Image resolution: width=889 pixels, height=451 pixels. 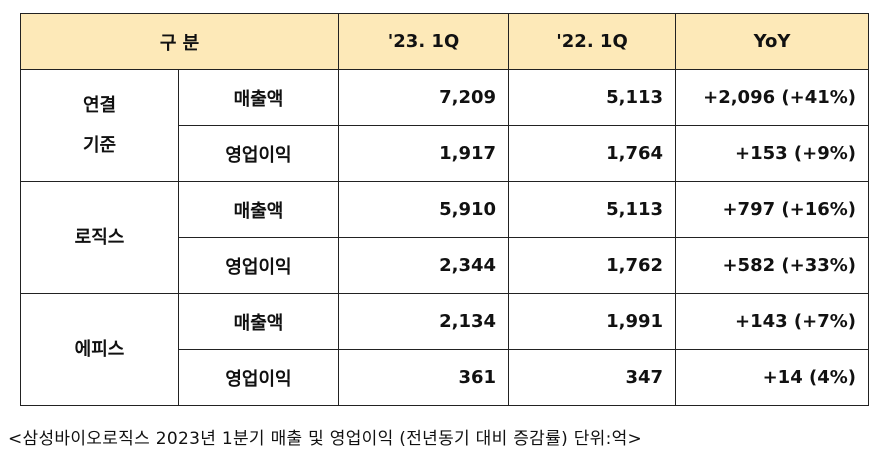 I want to click on header-cell: '23. 1Q, so click(x=424, y=41).